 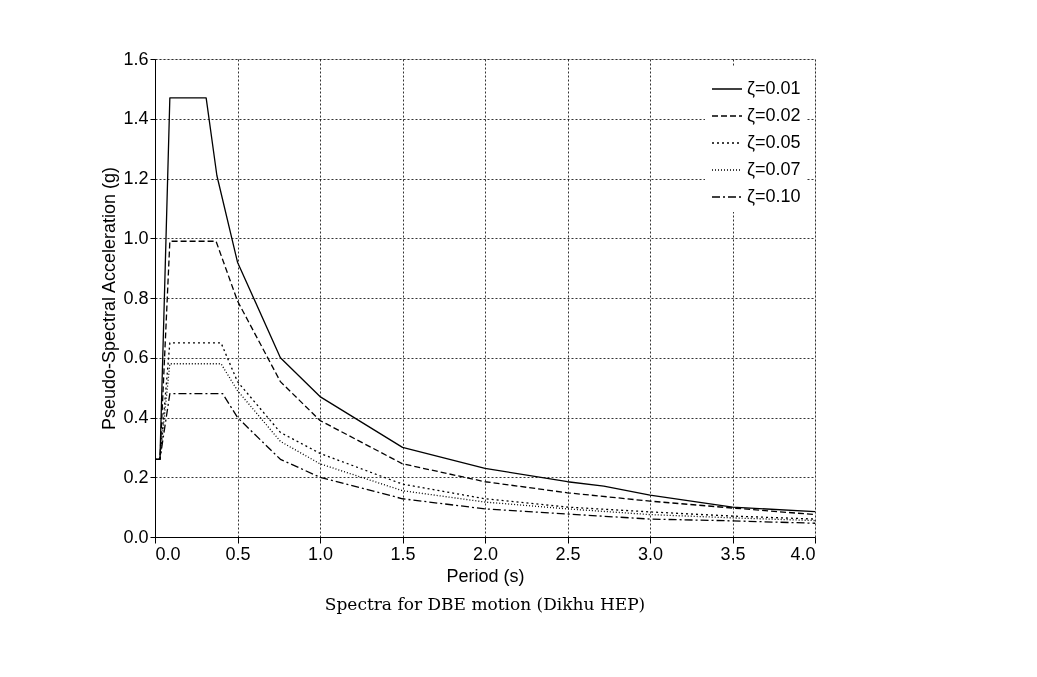 I want to click on y-tick-label: 0.0, so click(x=136, y=536).